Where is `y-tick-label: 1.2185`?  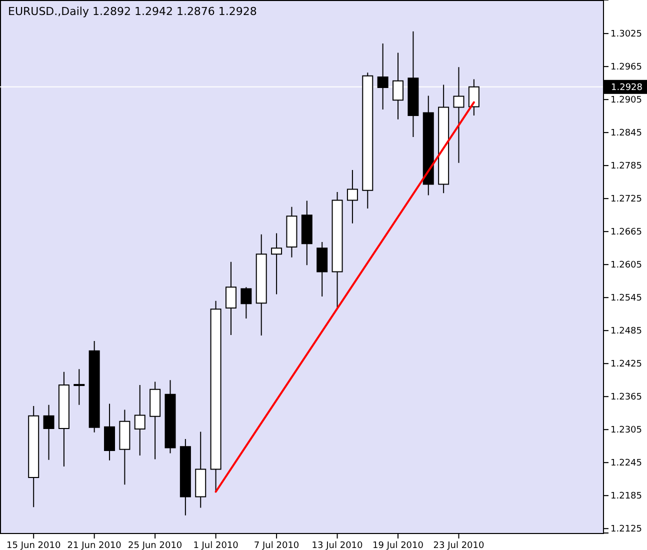 y-tick-label: 1.2185 is located at coordinates (626, 496).